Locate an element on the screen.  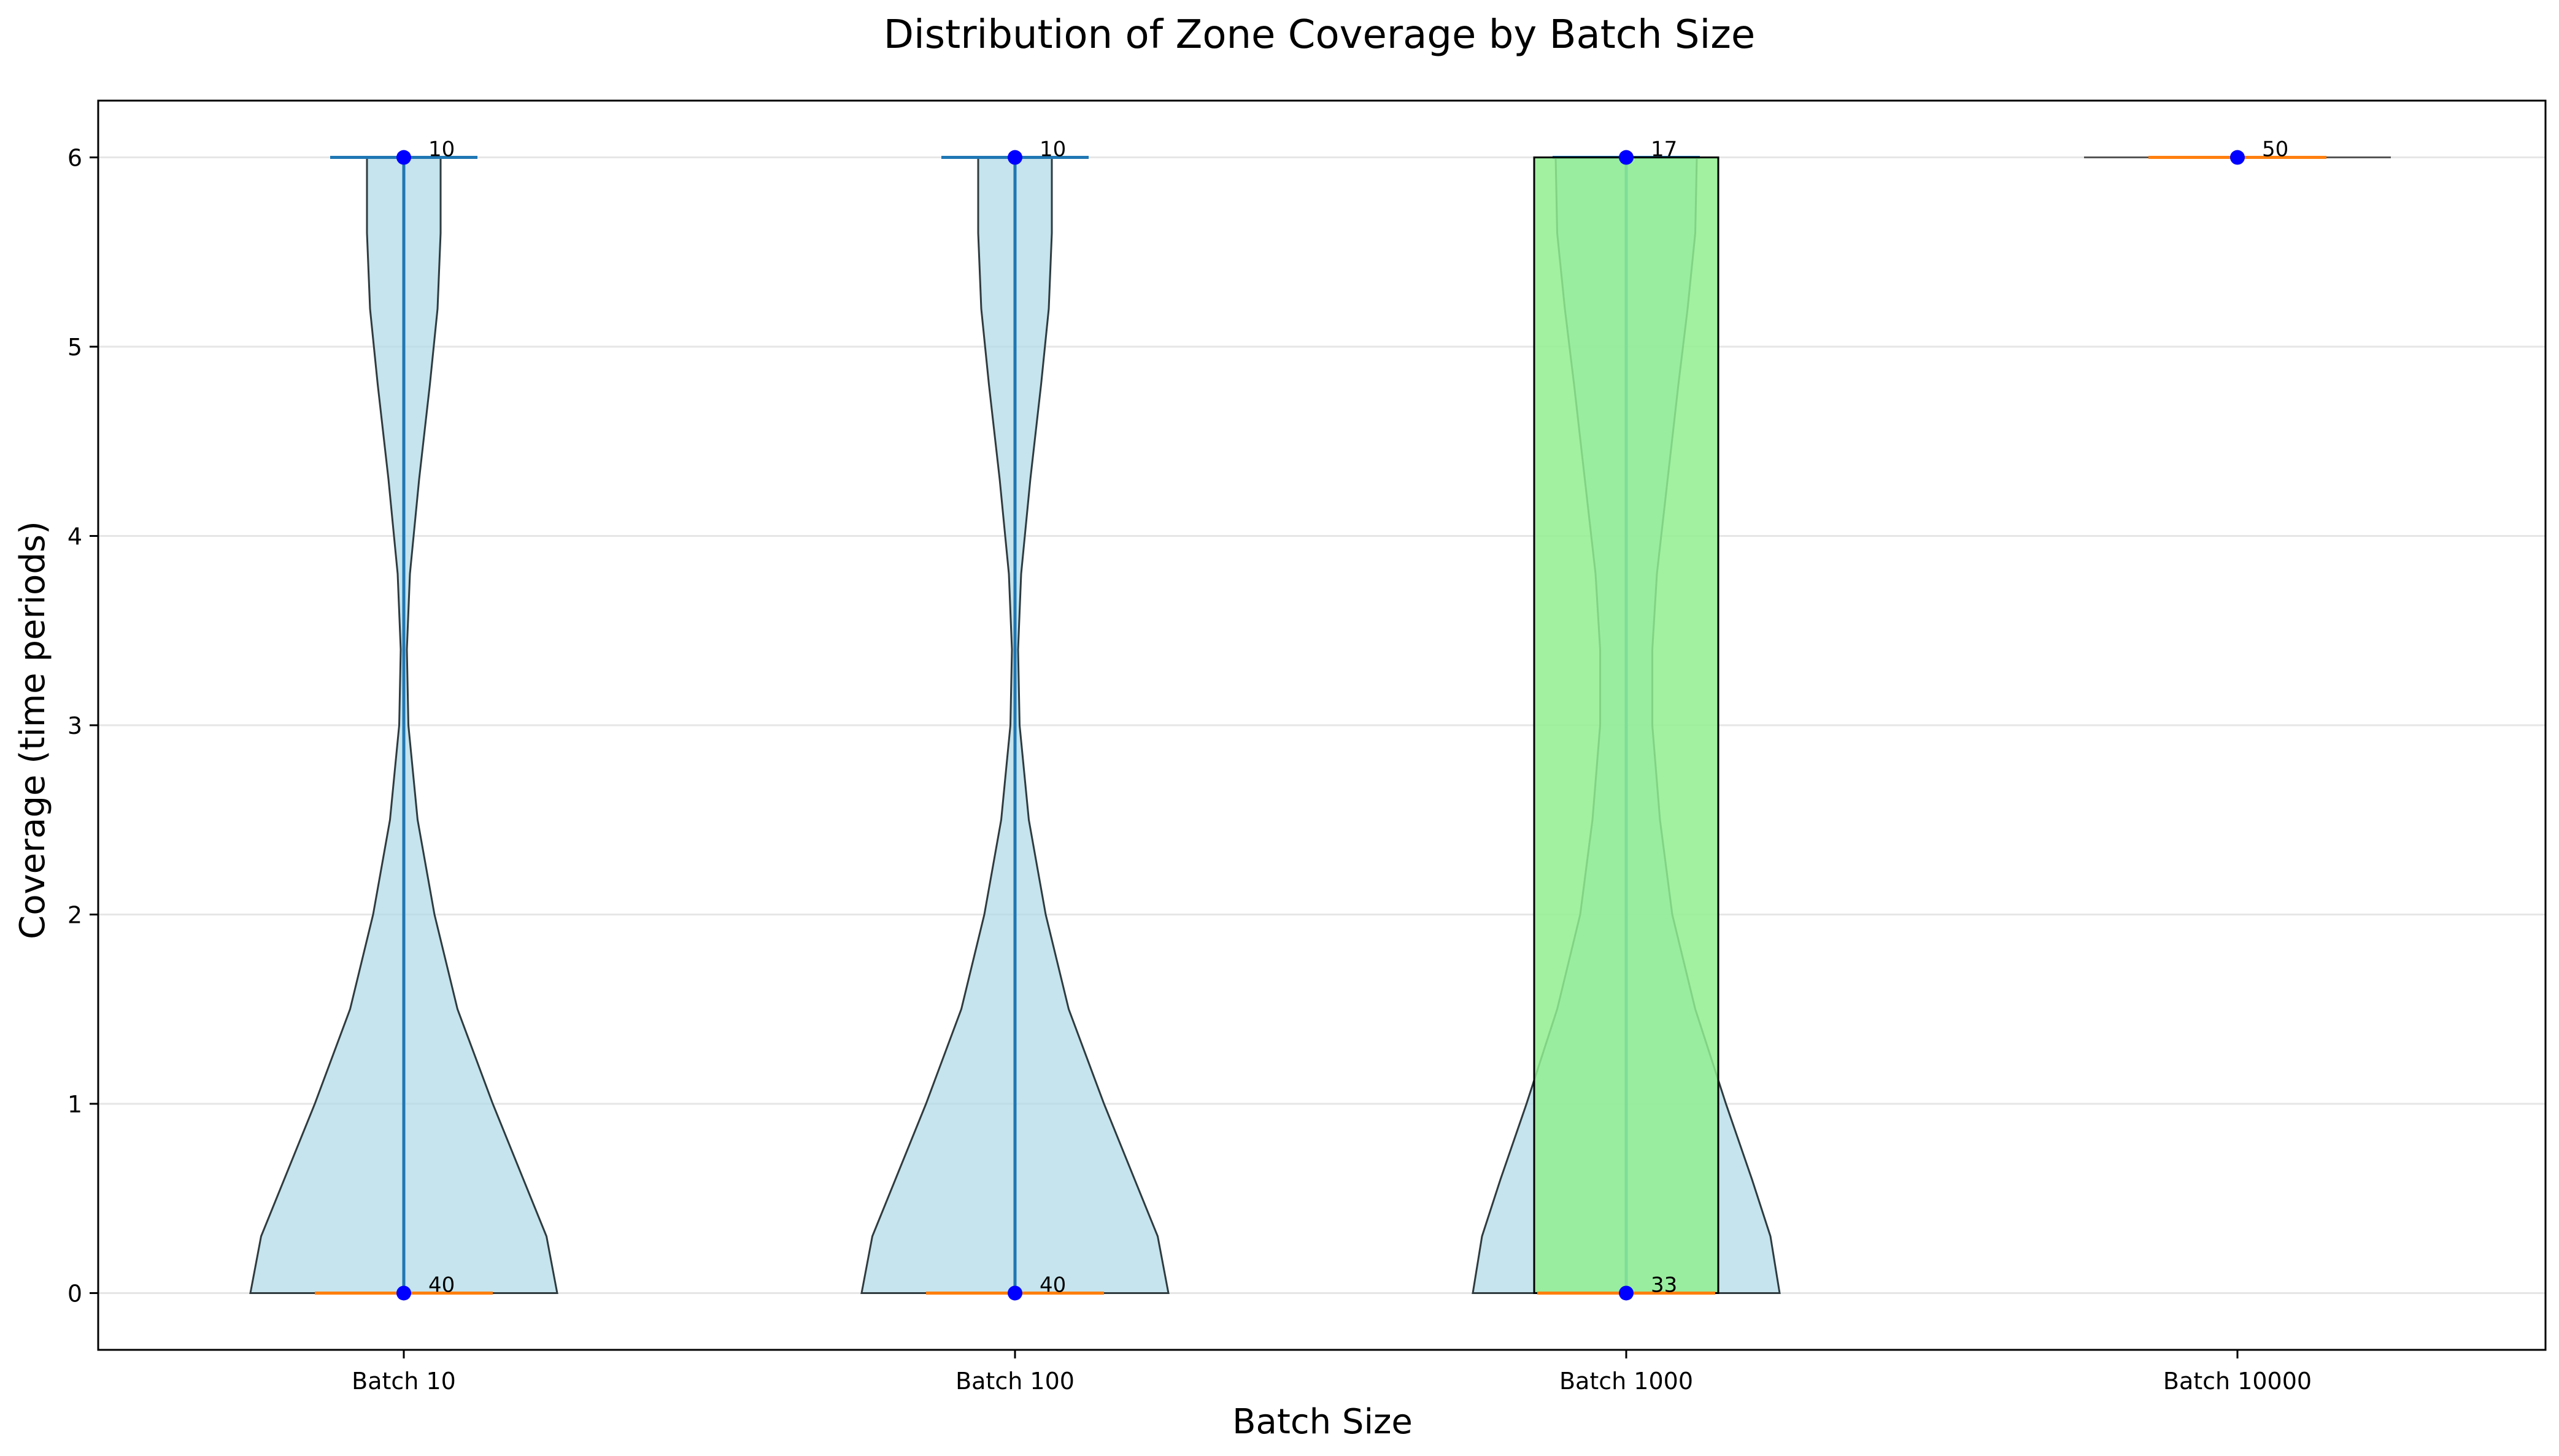
y-tick-label: 3 is located at coordinates (75, 725).